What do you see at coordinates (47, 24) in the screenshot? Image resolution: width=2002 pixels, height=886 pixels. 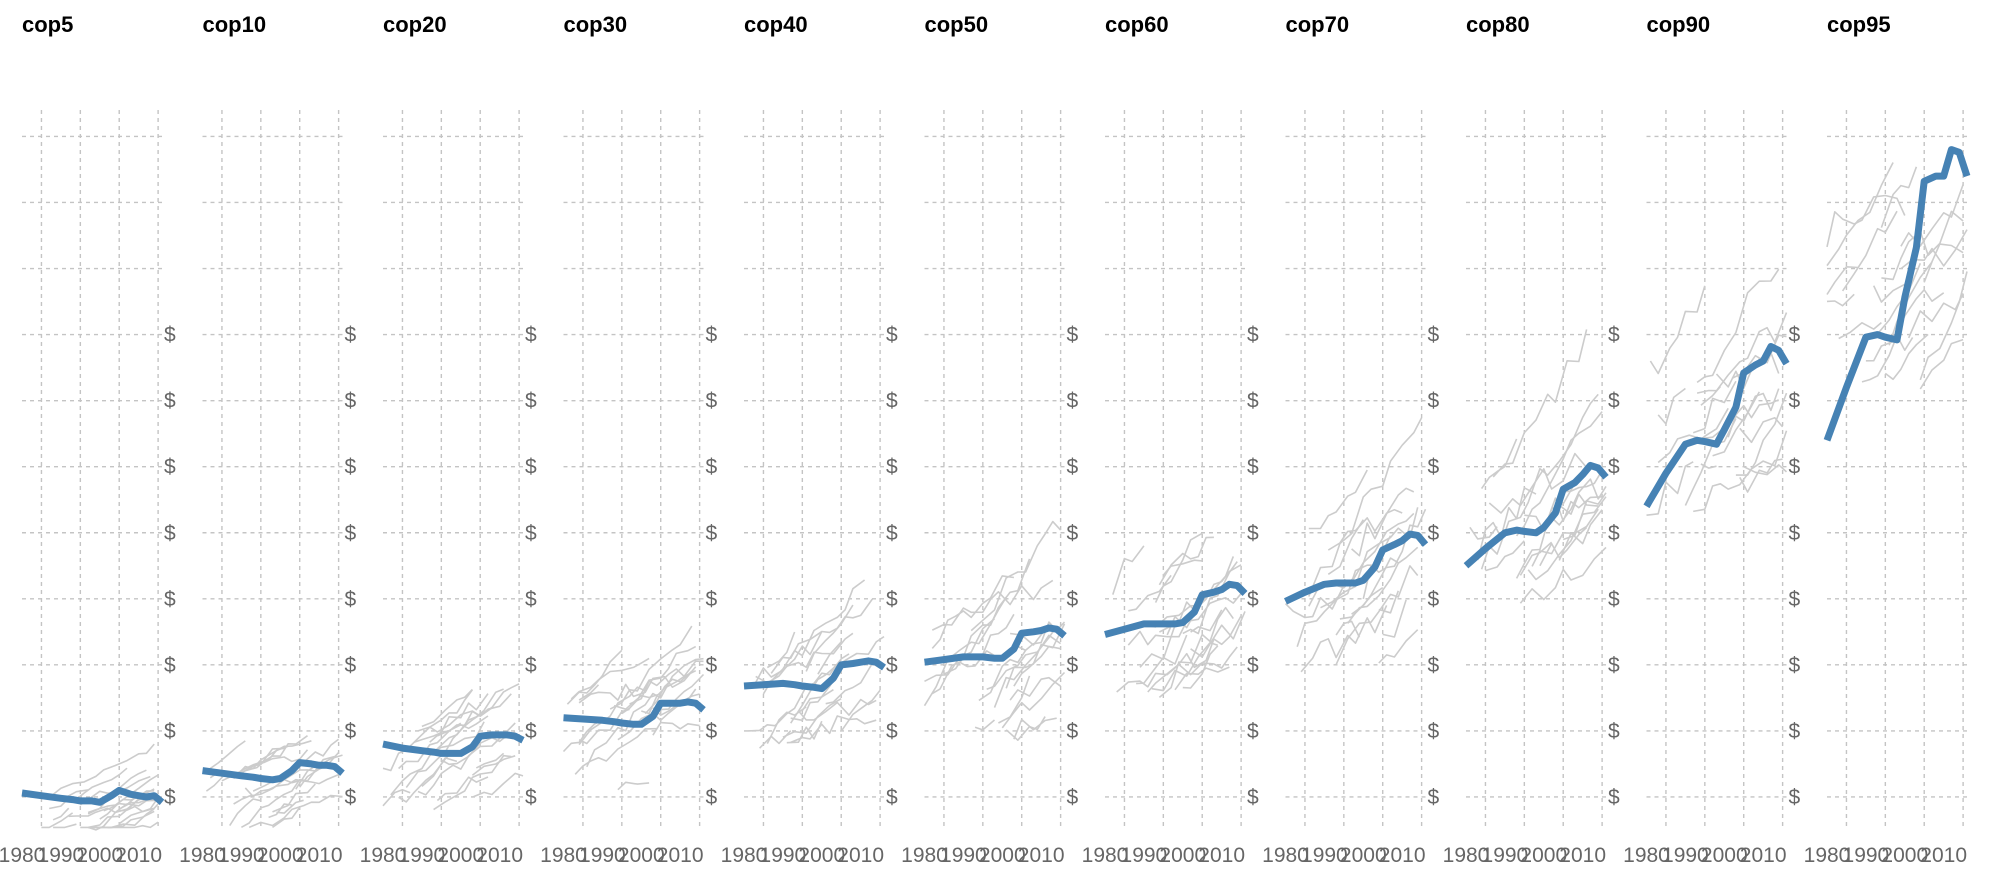 I see `panel-title: cop5` at bounding box center [47, 24].